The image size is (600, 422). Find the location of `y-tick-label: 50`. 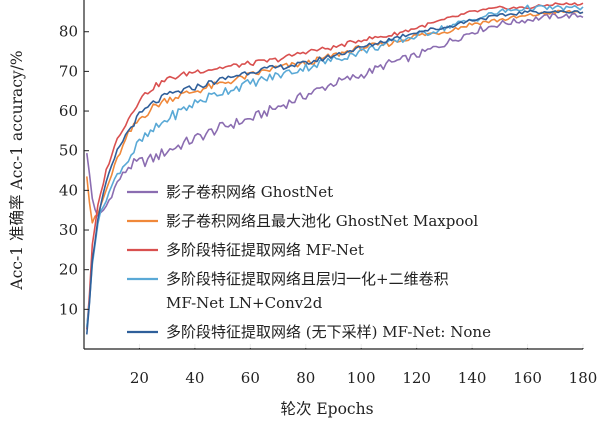

y-tick-label: 50 is located at coordinates (68, 151).